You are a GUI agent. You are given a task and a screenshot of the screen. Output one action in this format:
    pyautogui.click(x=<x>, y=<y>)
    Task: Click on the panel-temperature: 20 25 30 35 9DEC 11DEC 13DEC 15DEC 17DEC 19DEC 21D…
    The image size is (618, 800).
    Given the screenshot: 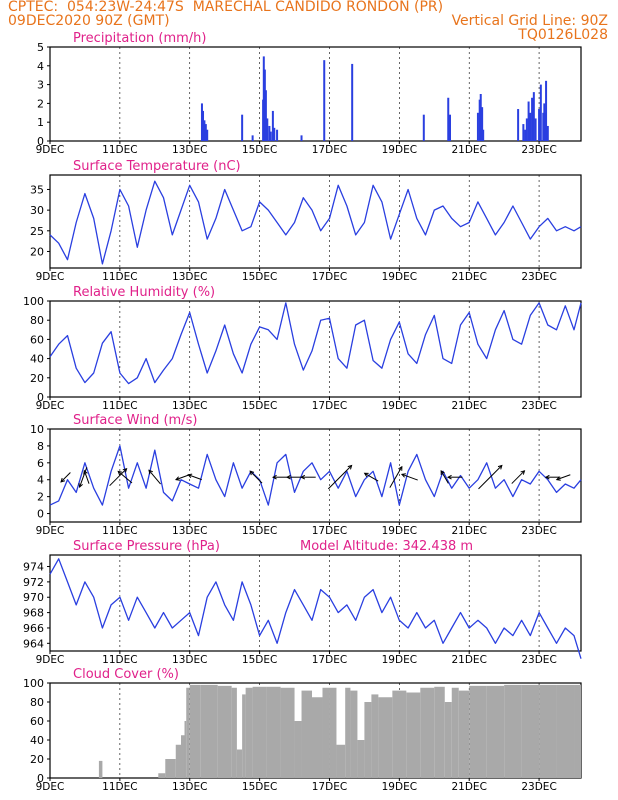 What is the action you would take?
    pyautogui.click(x=306, y=221)
    